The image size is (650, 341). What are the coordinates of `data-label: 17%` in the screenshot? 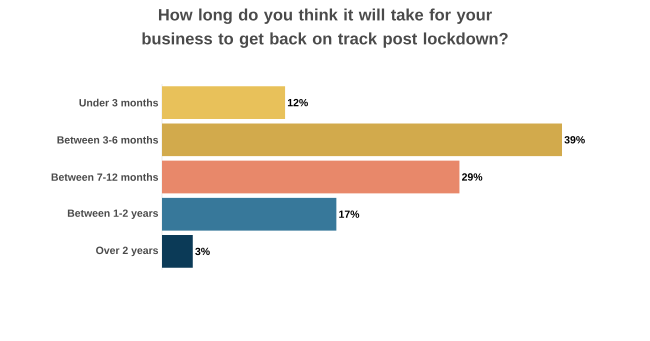 It's located at (349, 214).